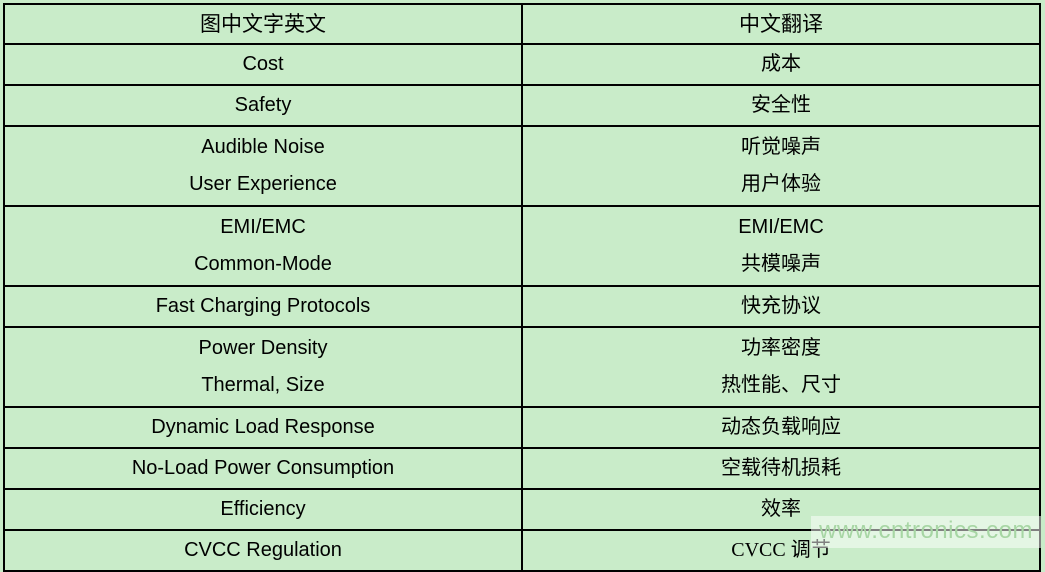 This screenshot has width=1045, height=572. What do you see at coordinates (263, 367) in the screenshot?
I see `cell-english: Power Density Thermal, Size` at bounding box center [263, 367].